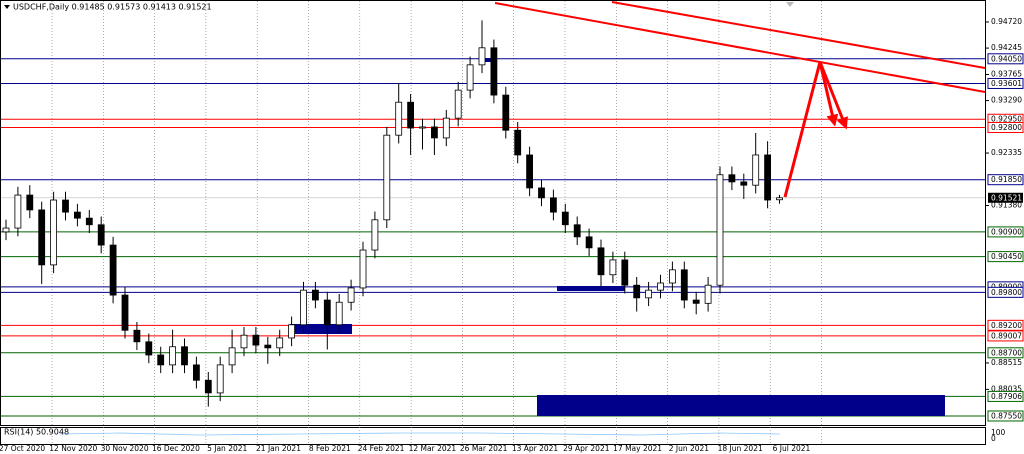  Describe the element at coordinates (330, 448) in the screenshot. I see `x-tick-label: 8 Feb 2021` at that location.